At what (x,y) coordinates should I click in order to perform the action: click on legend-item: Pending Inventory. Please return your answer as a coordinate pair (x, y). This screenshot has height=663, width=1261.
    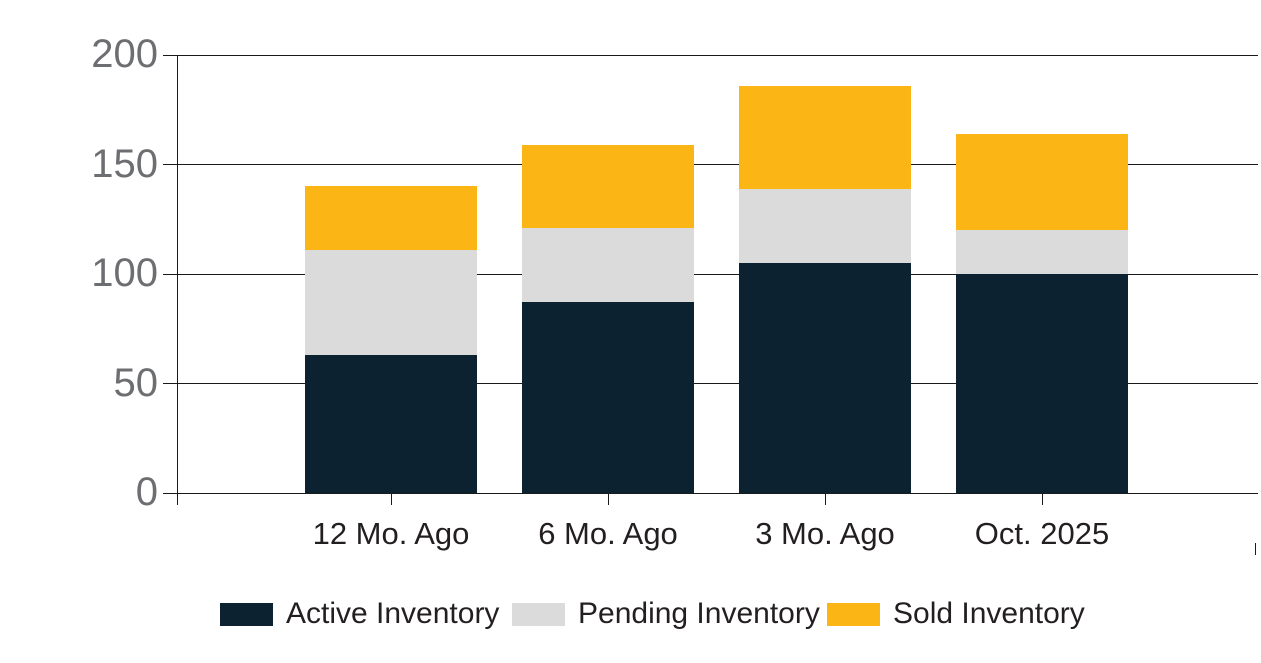
    Looking at the image, I should click on (666, 614).